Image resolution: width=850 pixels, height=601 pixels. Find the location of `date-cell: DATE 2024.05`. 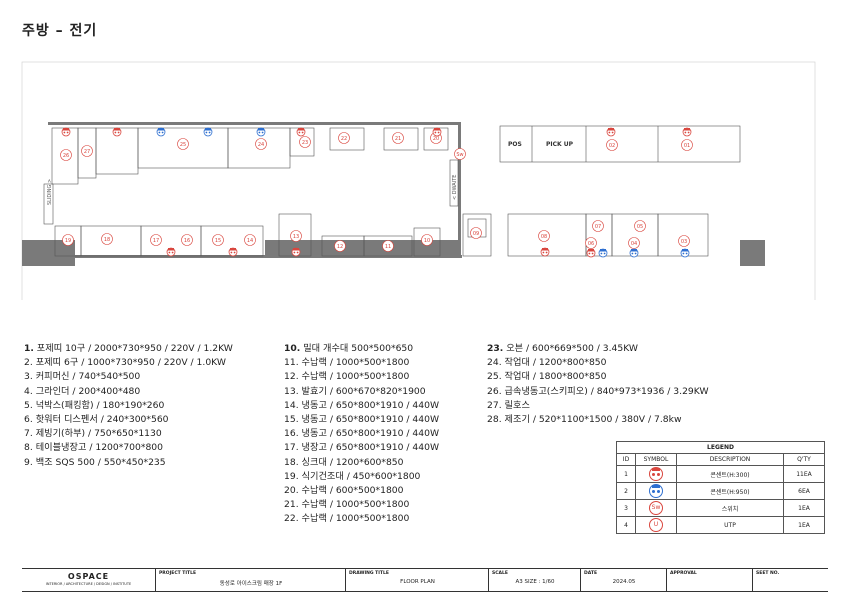

date-cell: DATE 2024.05 is located at coordinates (623, 580).